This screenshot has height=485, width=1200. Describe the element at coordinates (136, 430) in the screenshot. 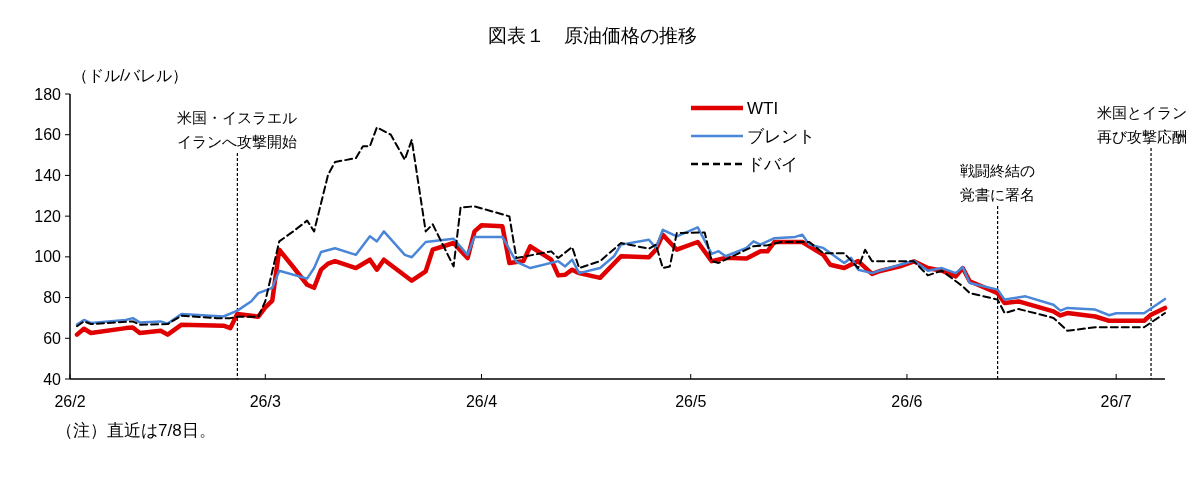

I see `text: （注）直近は7/8日。` at that location.